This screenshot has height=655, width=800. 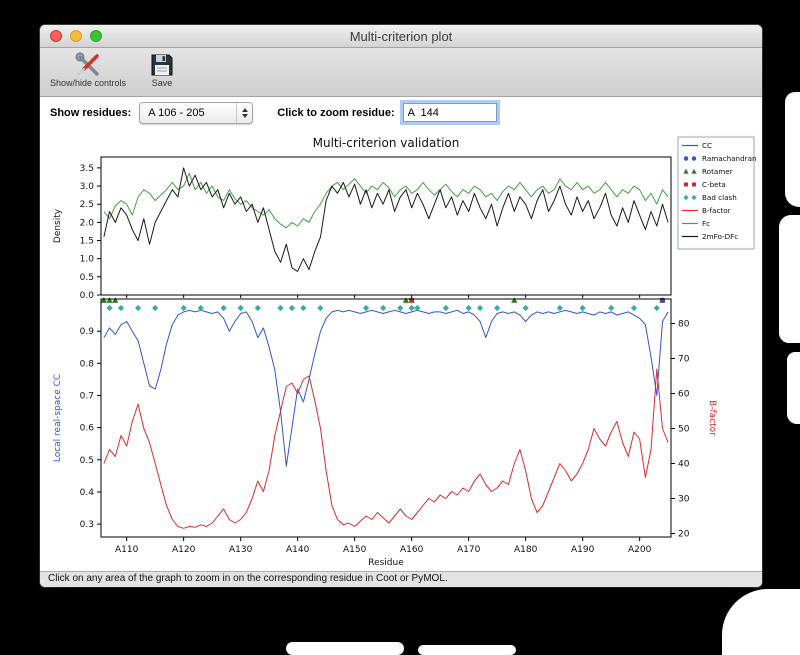 I want to click on show-hide-controls-label: Show/hide controls, so click(x=88, y=83).